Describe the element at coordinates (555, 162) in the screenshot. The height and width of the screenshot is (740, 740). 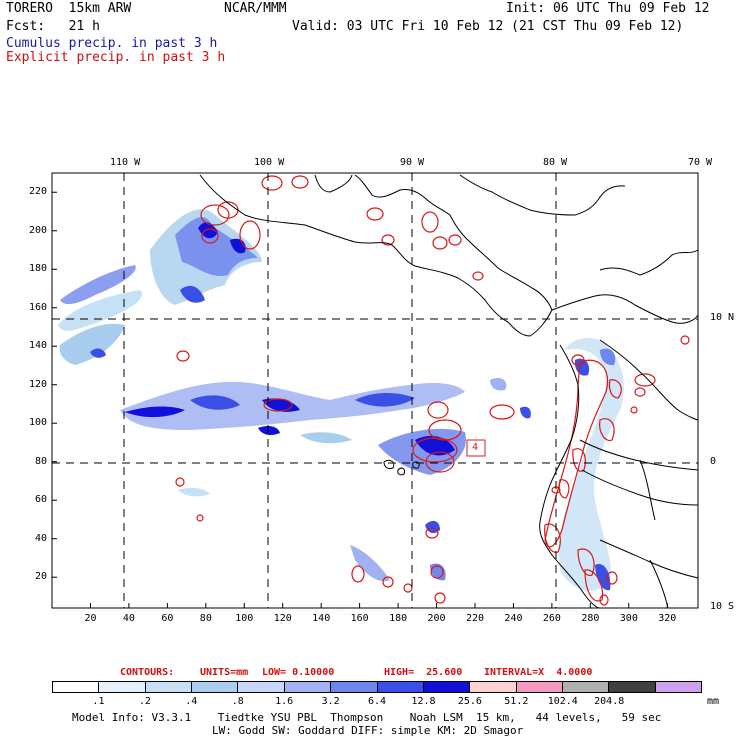
I see `lon-label-80w: 80 W` at that location.